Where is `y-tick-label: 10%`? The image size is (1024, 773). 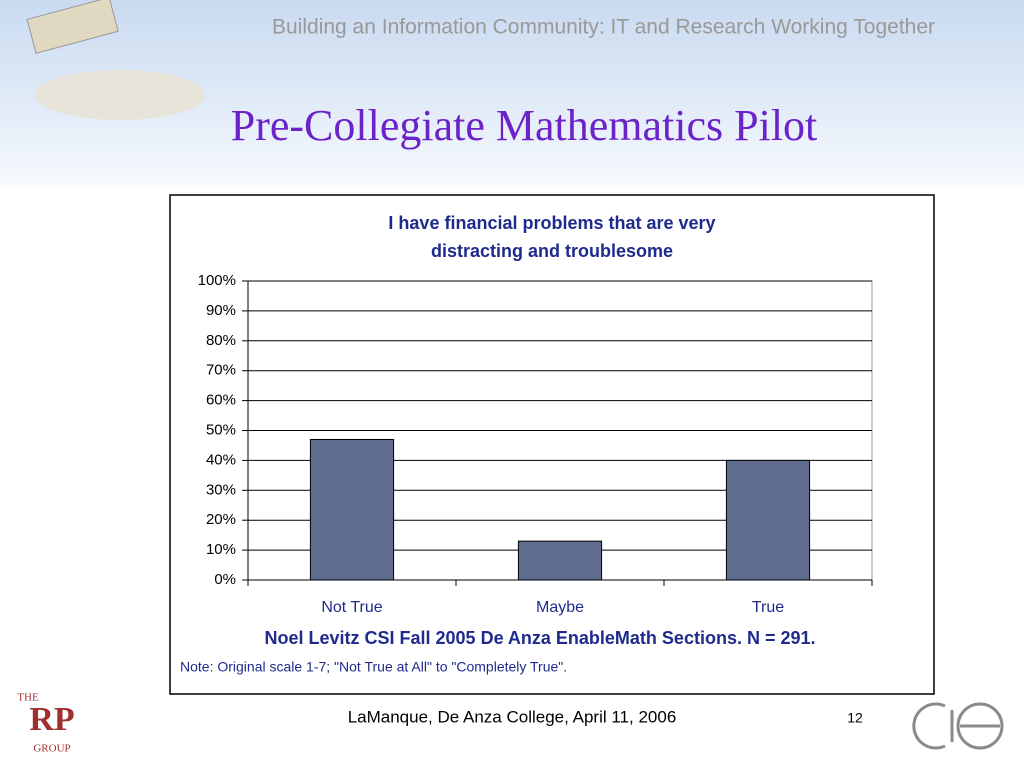
y-tick-label: 10% is located at coordinates (221, 549).